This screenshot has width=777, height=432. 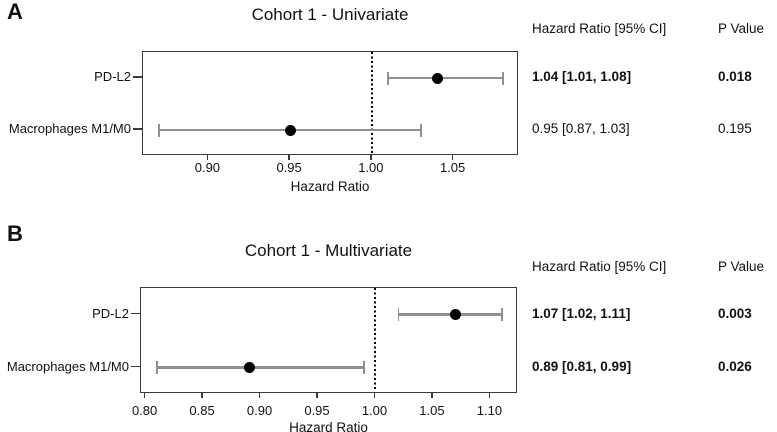 What do you see at coordinates (581, 313) in the screenshot?
I see `hazard-ratio-ci-value: 1.07 [1.02, 1.11]` at bounding box center [581, 313].